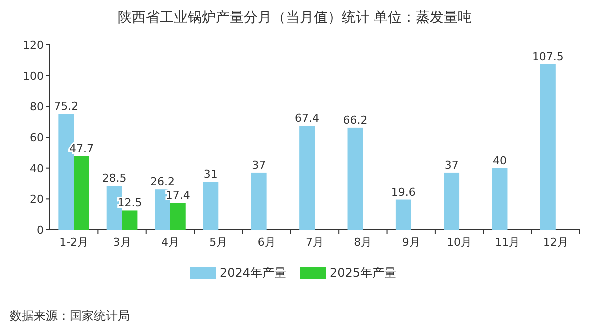 This screenshot has height=330, width=590. Describe the element at coordinates (548, 57) in the screenshot. I see `data-label: 107.5` at that location.